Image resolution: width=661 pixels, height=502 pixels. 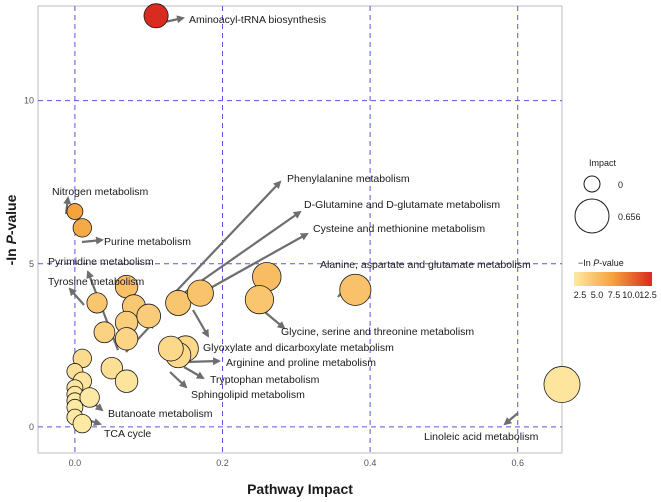 I want to click on label-phenylalanine: Phenylalanine metabolism, so click(x=348, y=179).